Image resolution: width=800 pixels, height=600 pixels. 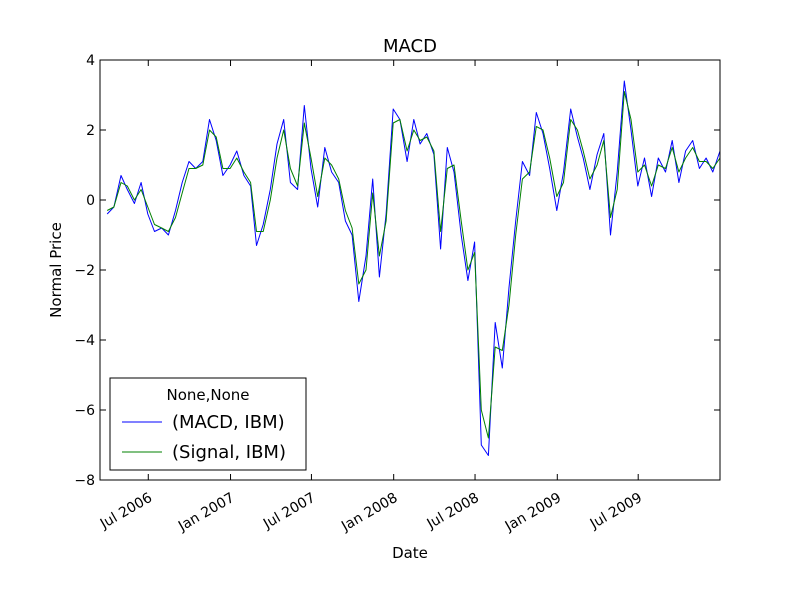 What do you see at coordinates (228, 422) in the screenshot?
I see `legend-entry-macd: (MACD, IBM)` at bounding box center [228, 422].